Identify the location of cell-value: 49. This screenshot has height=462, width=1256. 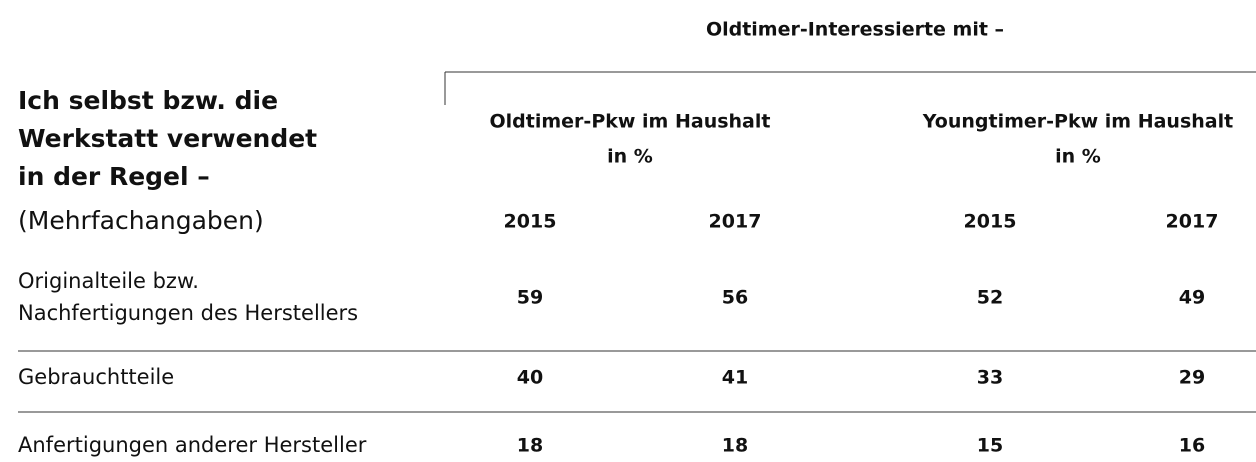
(1192, 298).